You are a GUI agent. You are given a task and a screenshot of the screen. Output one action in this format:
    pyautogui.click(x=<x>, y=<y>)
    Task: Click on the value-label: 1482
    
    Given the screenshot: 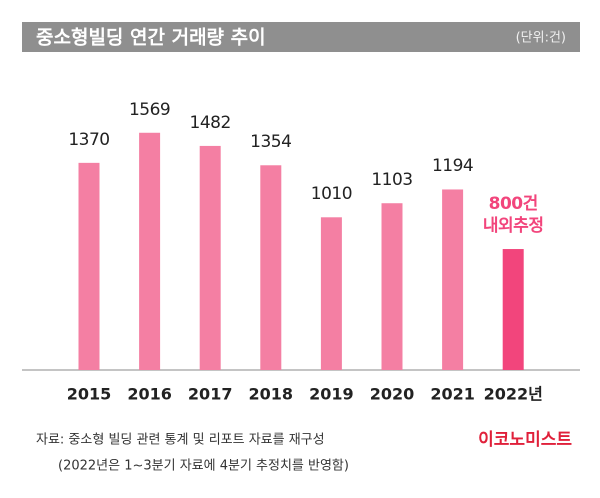 What is the action you would take?
    pyautogui.click(x=210, y=122)
    